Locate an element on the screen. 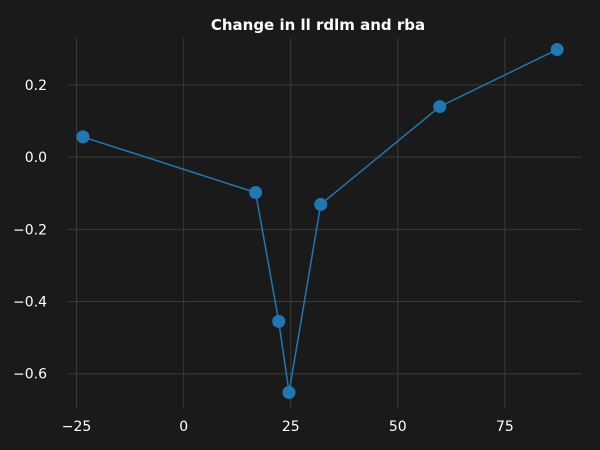 Image resolution: width=600 pixels, height=450 pixels. y-tick-label: 0.0 is located at coordinates (36, 158).